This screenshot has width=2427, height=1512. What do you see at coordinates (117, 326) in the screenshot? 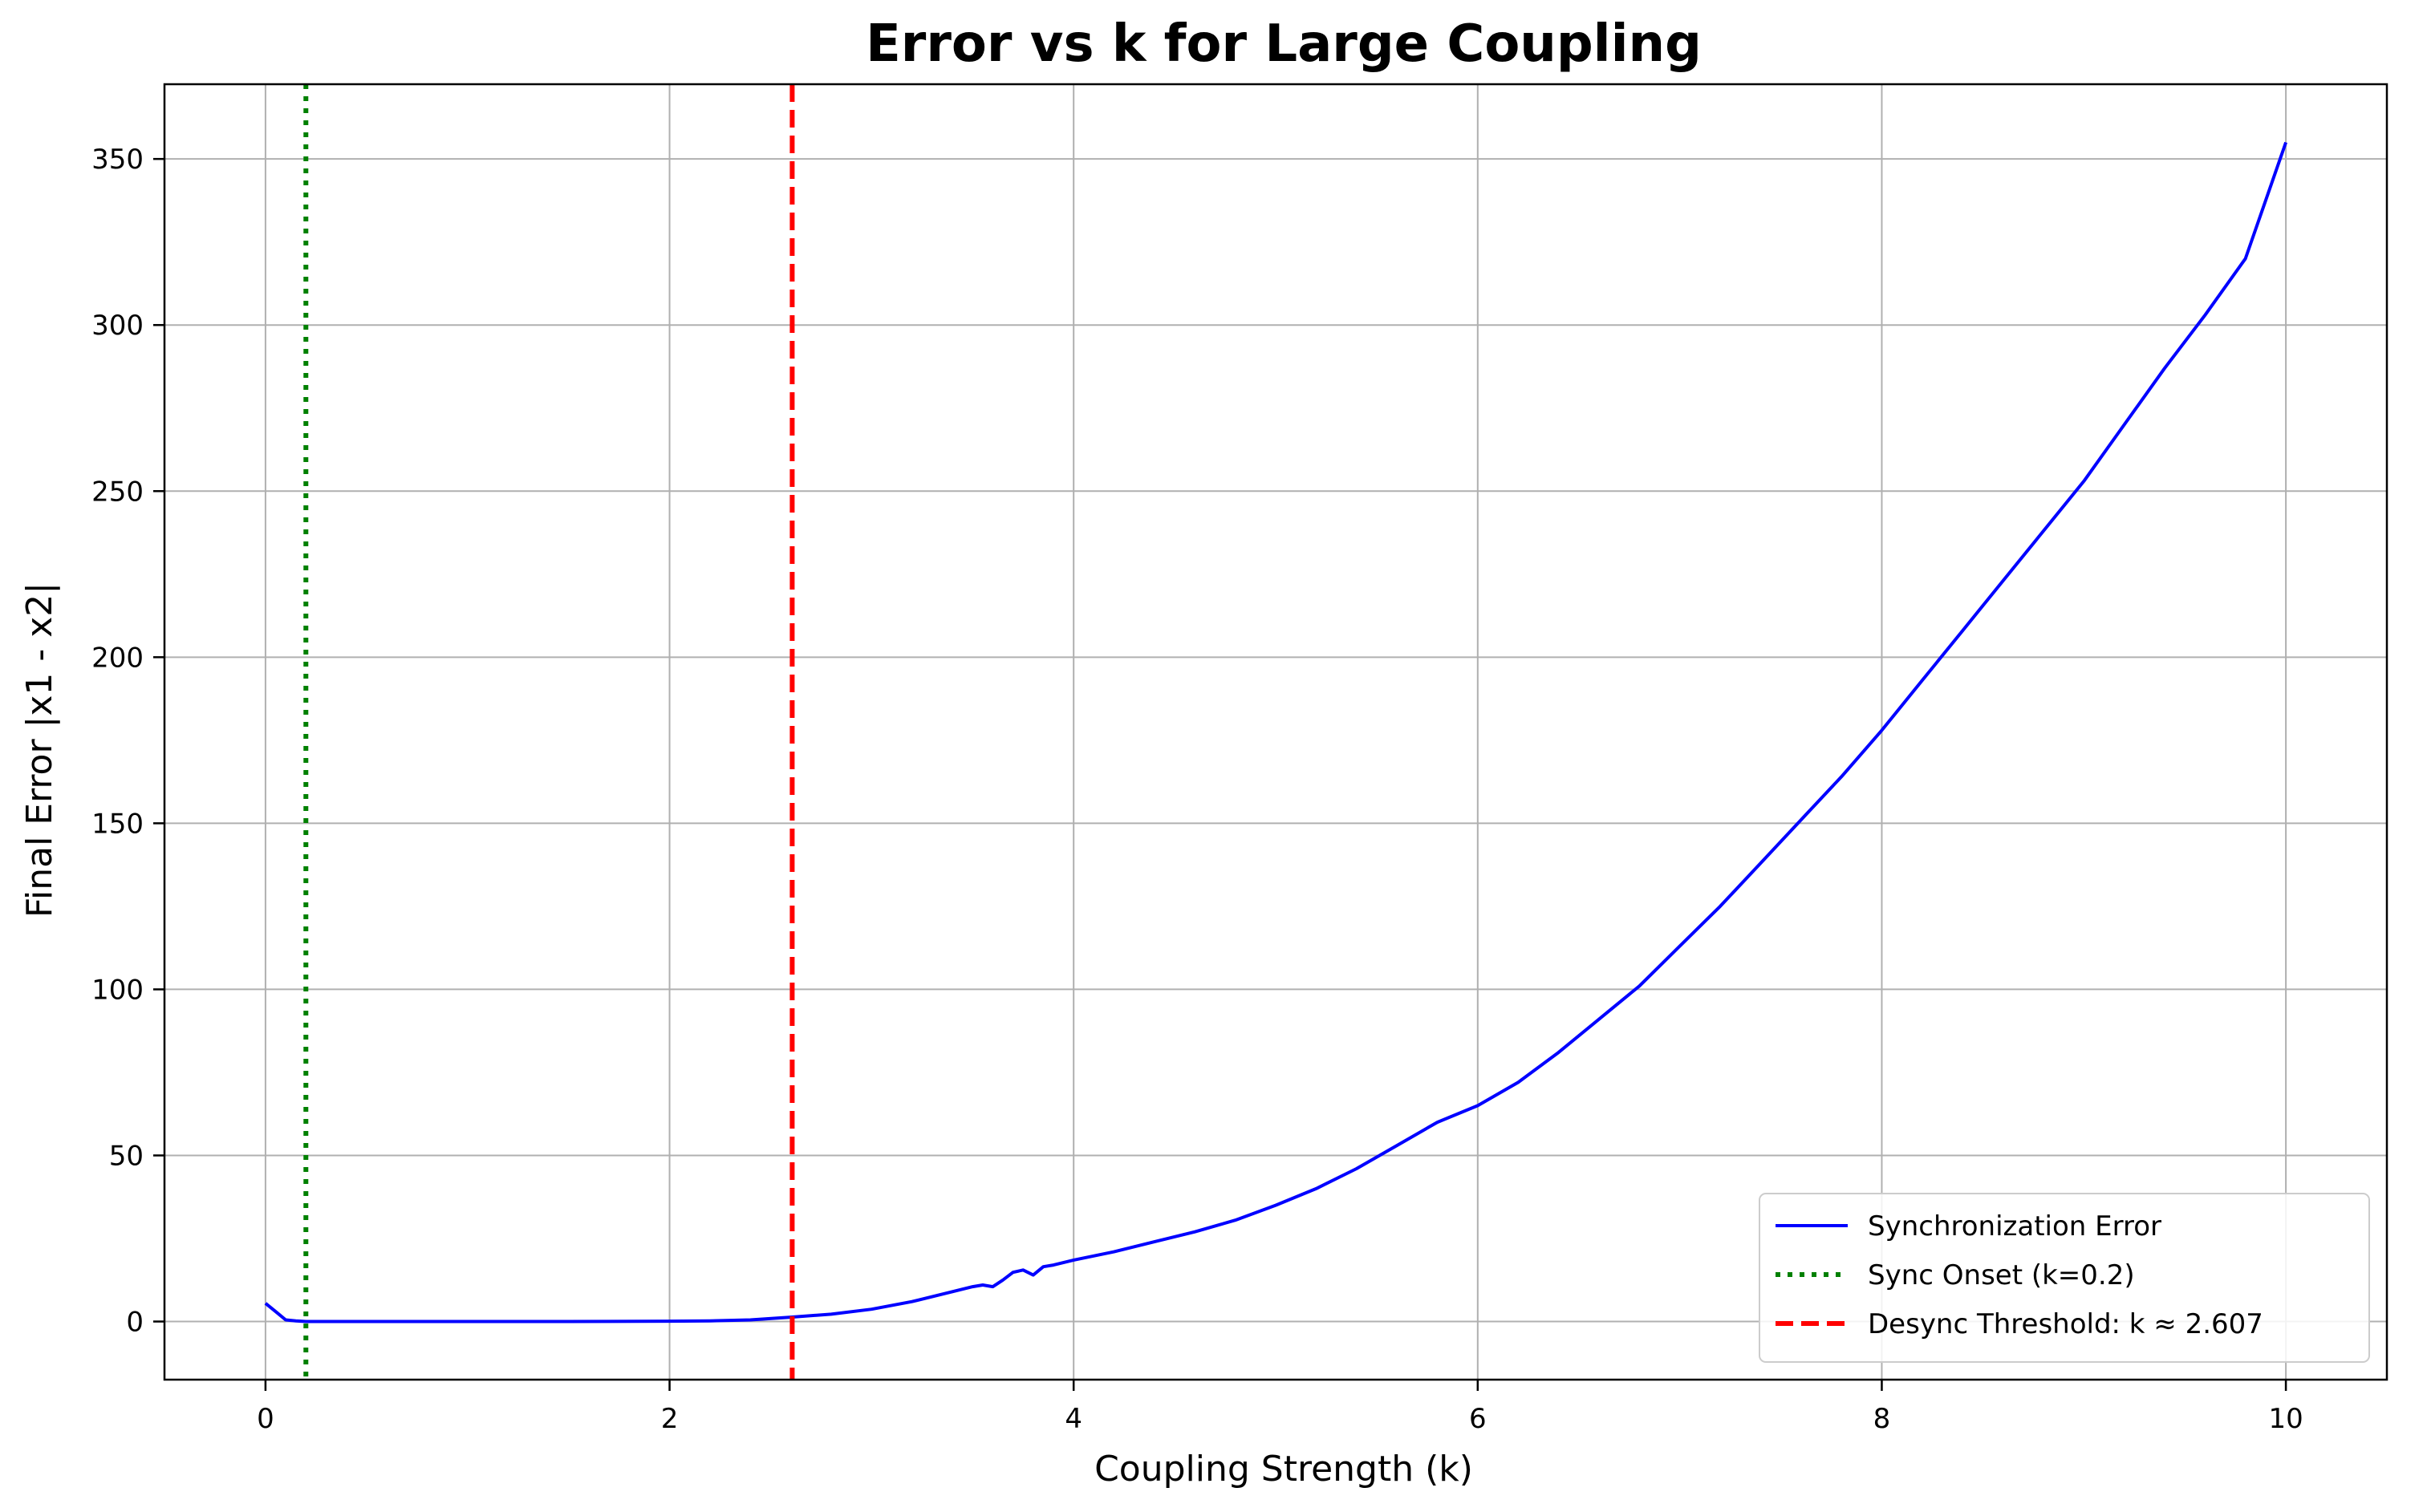
I see `y-tick-label: 300` at bounding box center [117, 326].